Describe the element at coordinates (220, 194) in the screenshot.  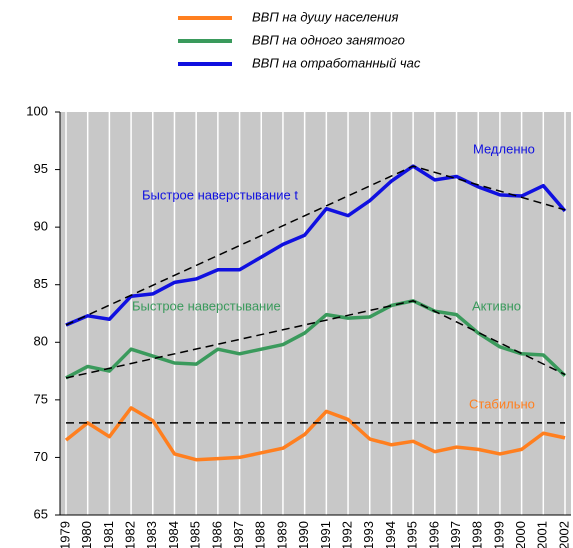
I see `annotation: Быстрое наверстывание t` at that location.